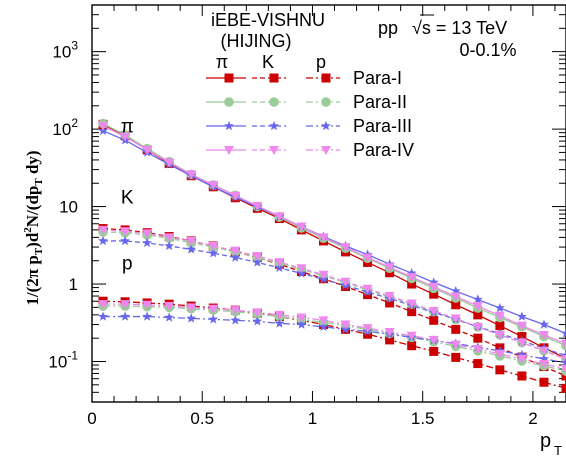 Image resolution: width=566 pixels, height=469 pixels. Describe the element at coordinates (91, 418) in the screenshot. I see `x-tick-label: 0` at that location.